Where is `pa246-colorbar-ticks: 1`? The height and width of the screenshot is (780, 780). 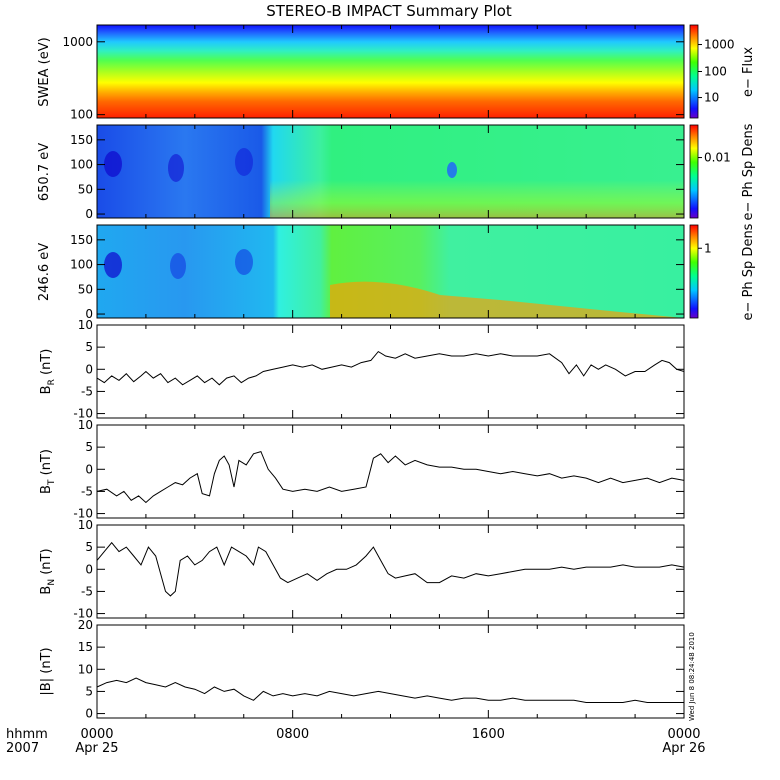 pa246-colorbar-ticks: 1 is located at coordinates (705, 248).